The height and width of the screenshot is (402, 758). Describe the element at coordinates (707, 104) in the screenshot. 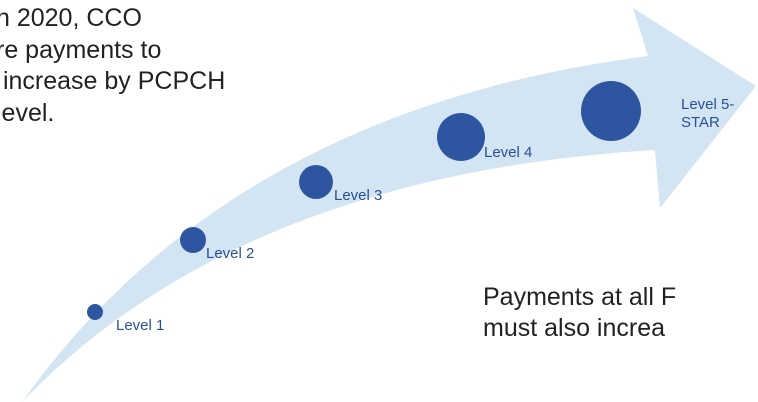

I see `level-label: Level 5-` at that location.